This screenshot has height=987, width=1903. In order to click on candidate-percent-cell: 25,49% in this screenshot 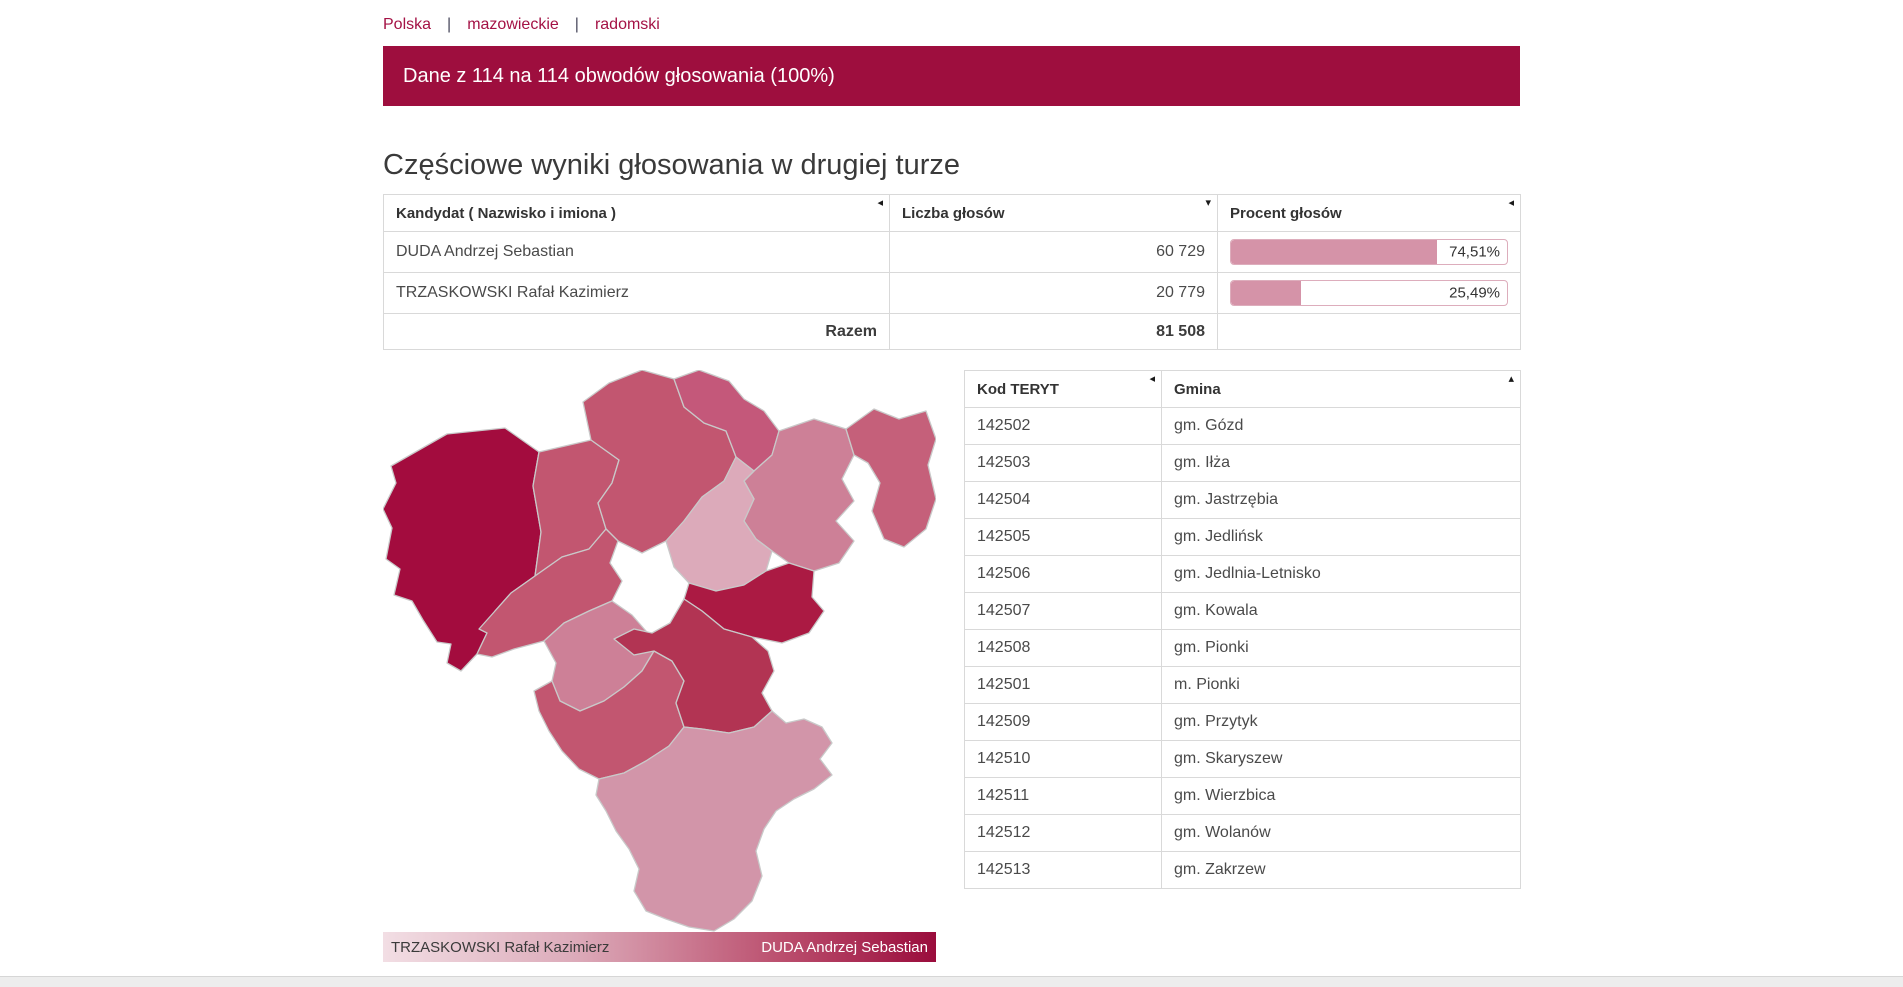, I will do `click(1369, 293)`.